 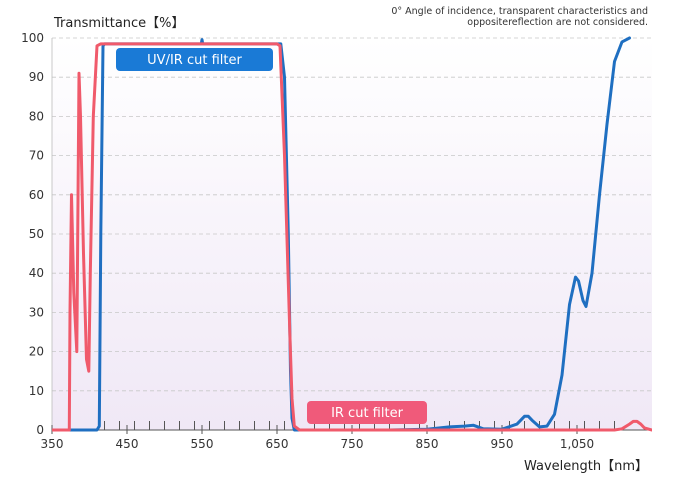 I want to click on y-tick-label: 90, so click(x=36, y=77).